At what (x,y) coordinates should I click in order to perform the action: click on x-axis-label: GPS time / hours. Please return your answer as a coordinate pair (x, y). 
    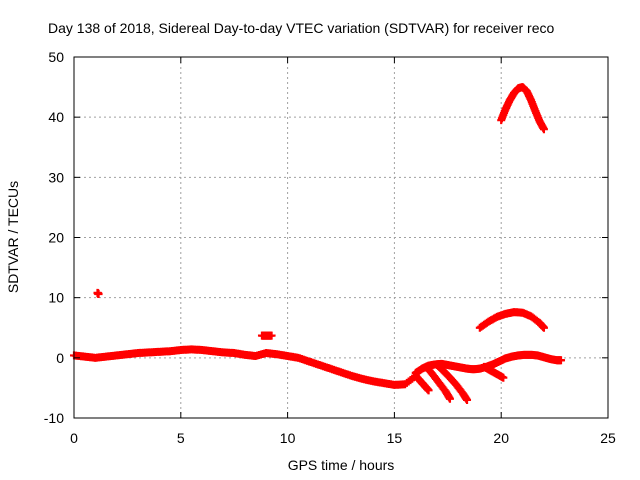
    Looking at the image, I should click on (341, 465).